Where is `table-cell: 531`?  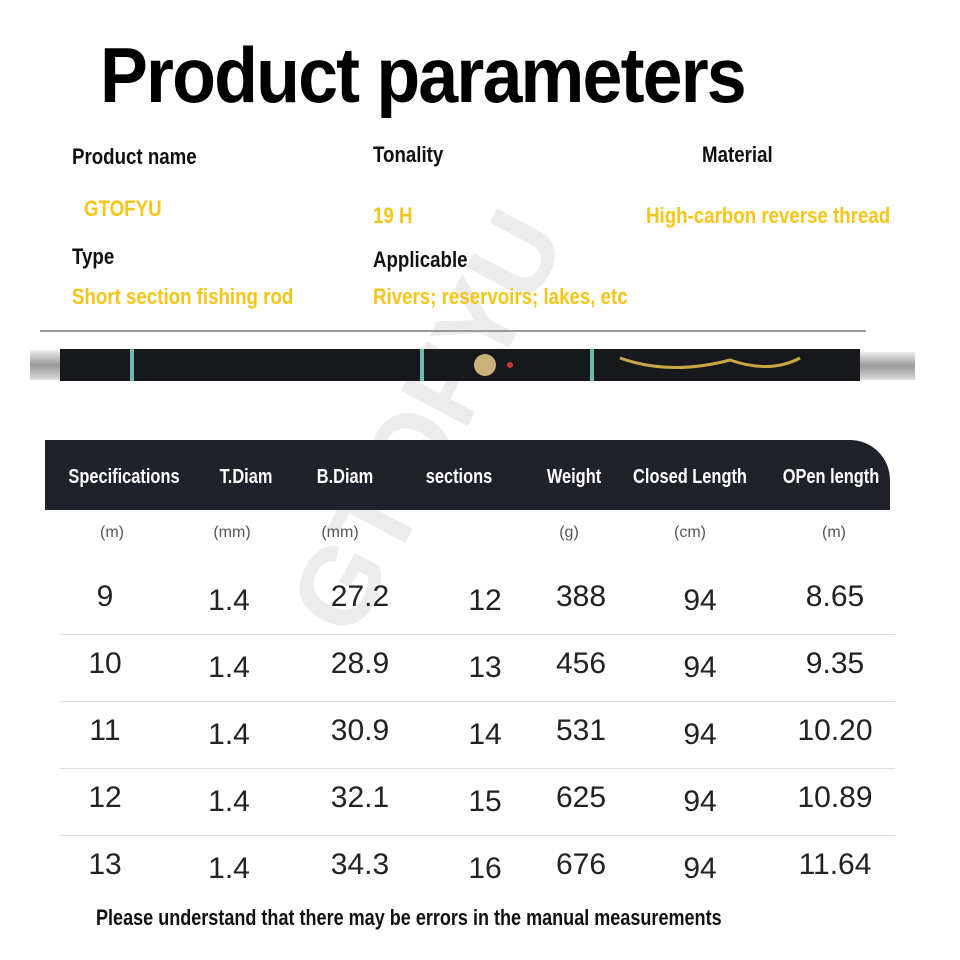
table-cell: 531 is located at coordinates (581, 730).